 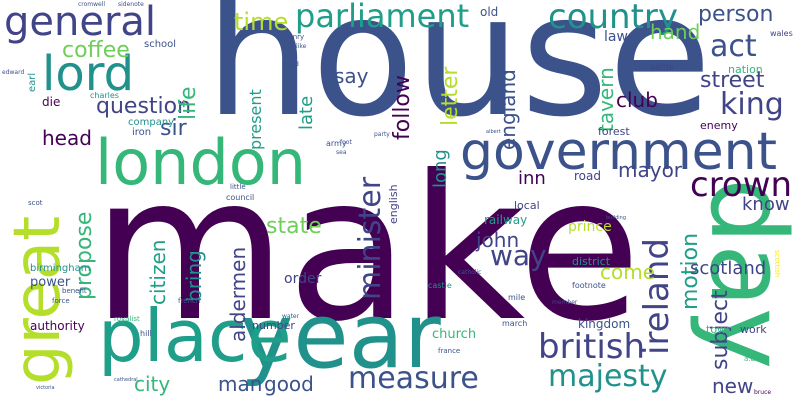 What do you see at coordinates (720, 329) in the screenshot?
I see `word-town: town` at bounding box center [720, 329].